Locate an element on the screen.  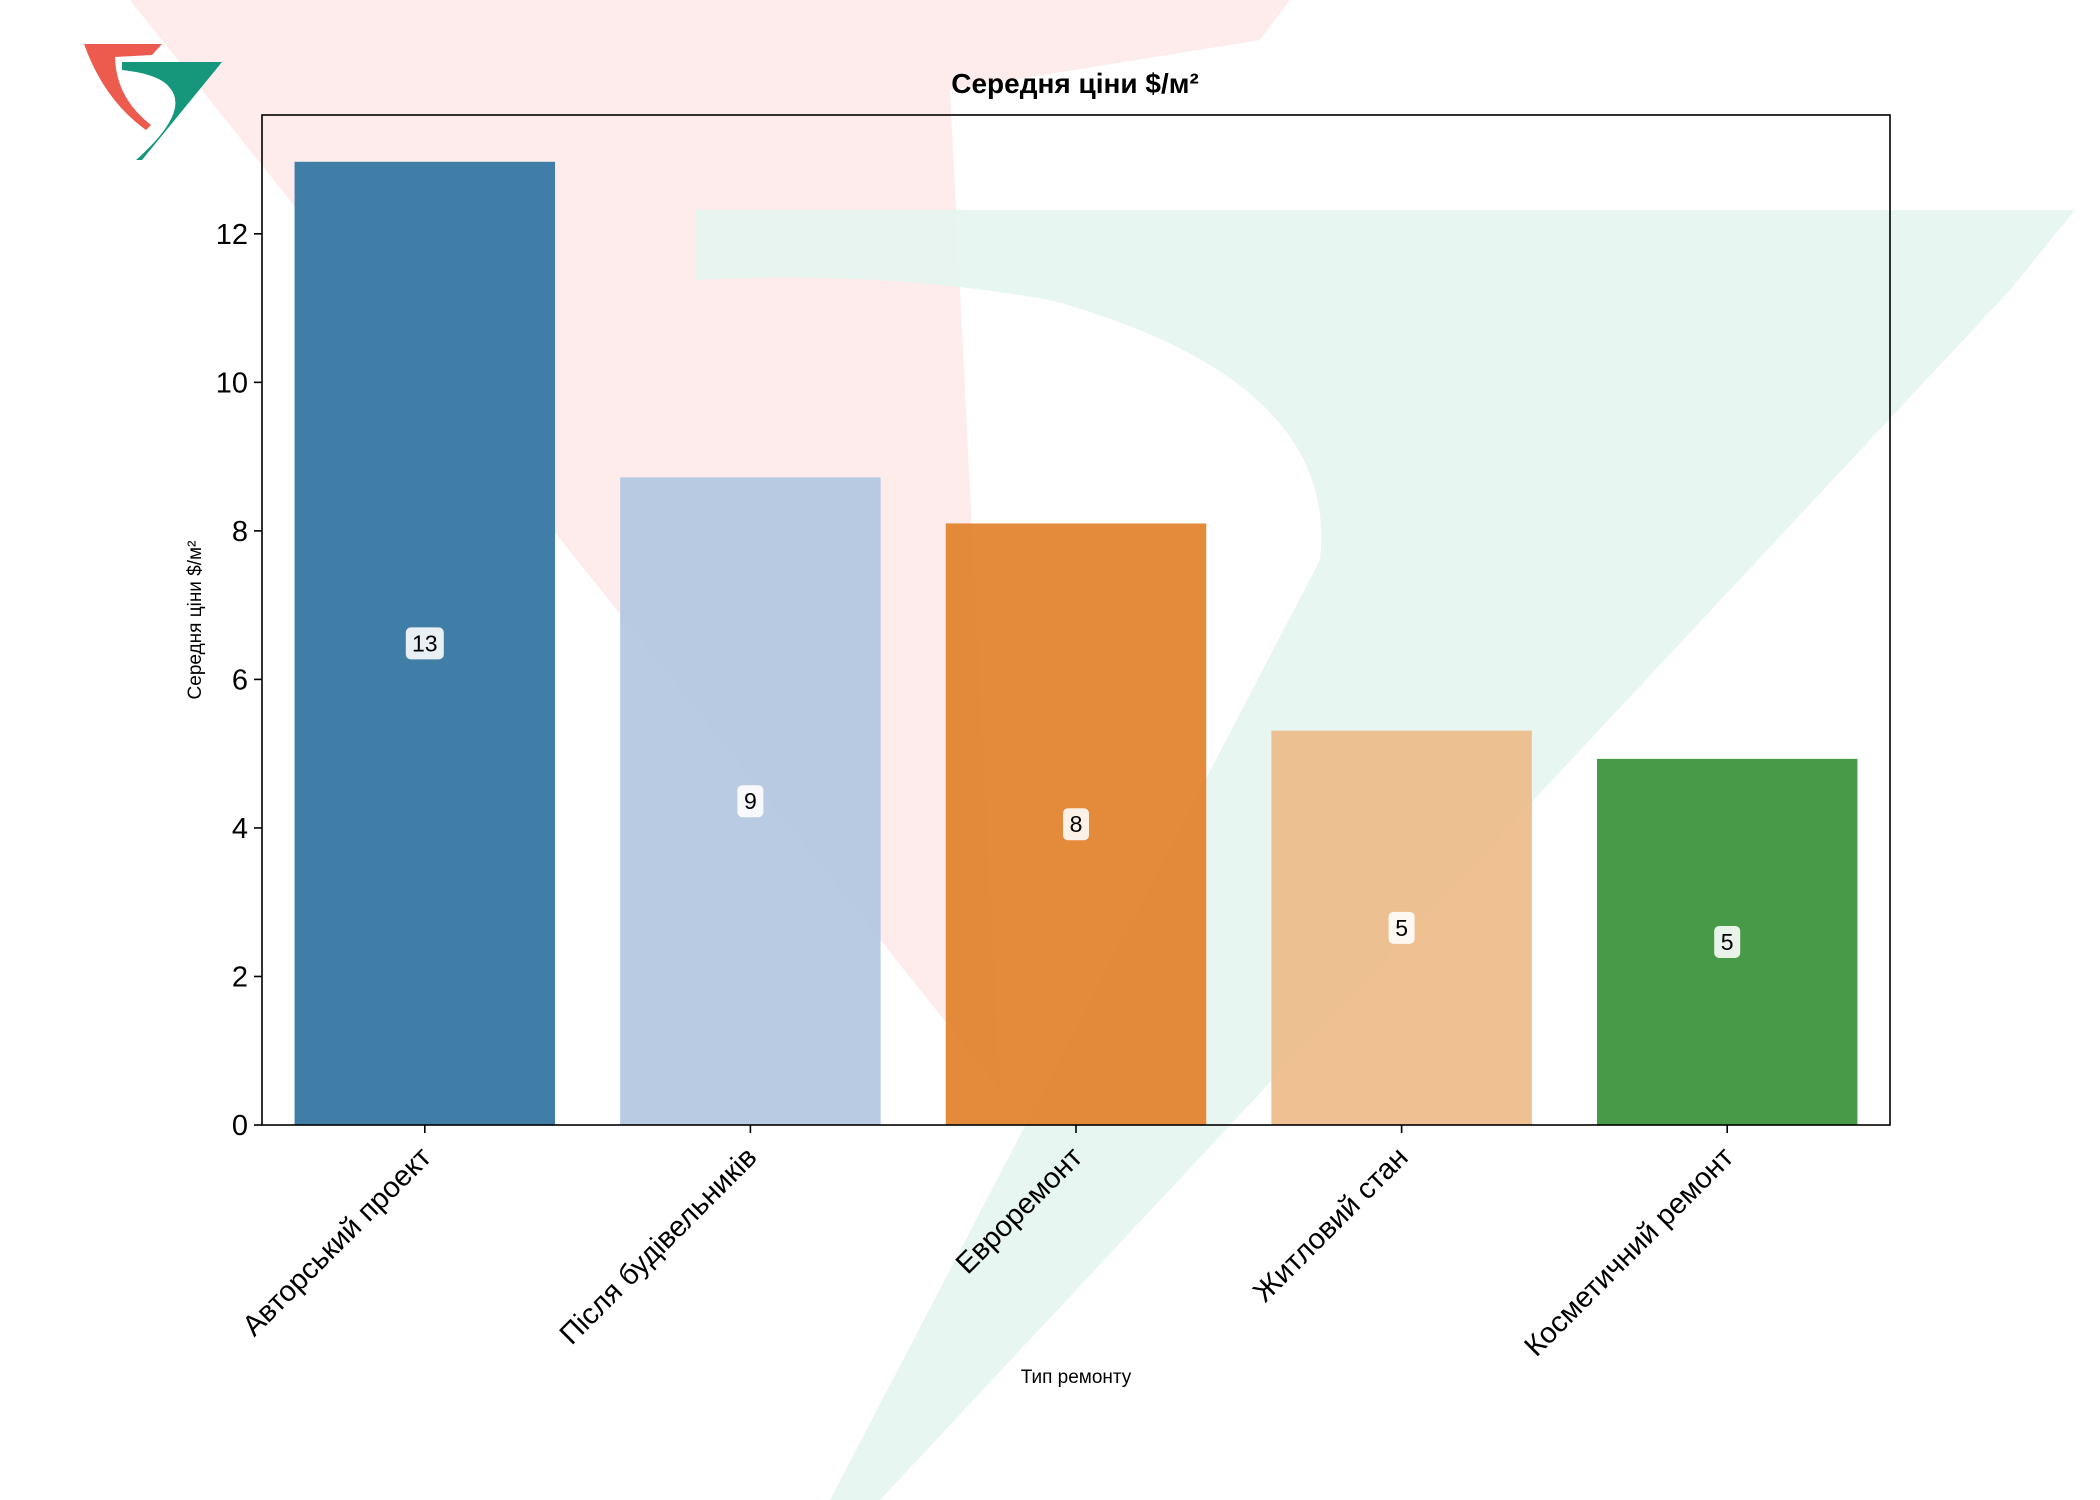
bar-value-label-4: 5 is located at coordinates (1727, 942).